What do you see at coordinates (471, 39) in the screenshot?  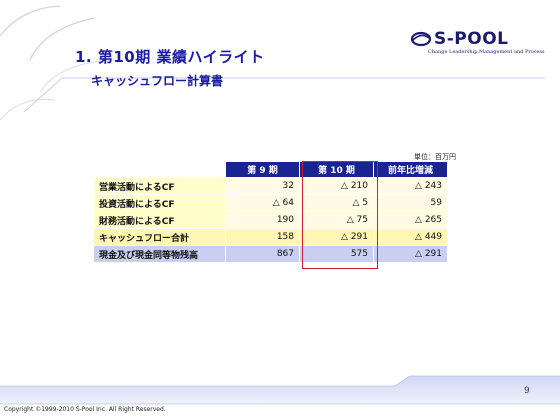 I see `logo-wordmark: S-POOL` at bounding box center [471, 39].